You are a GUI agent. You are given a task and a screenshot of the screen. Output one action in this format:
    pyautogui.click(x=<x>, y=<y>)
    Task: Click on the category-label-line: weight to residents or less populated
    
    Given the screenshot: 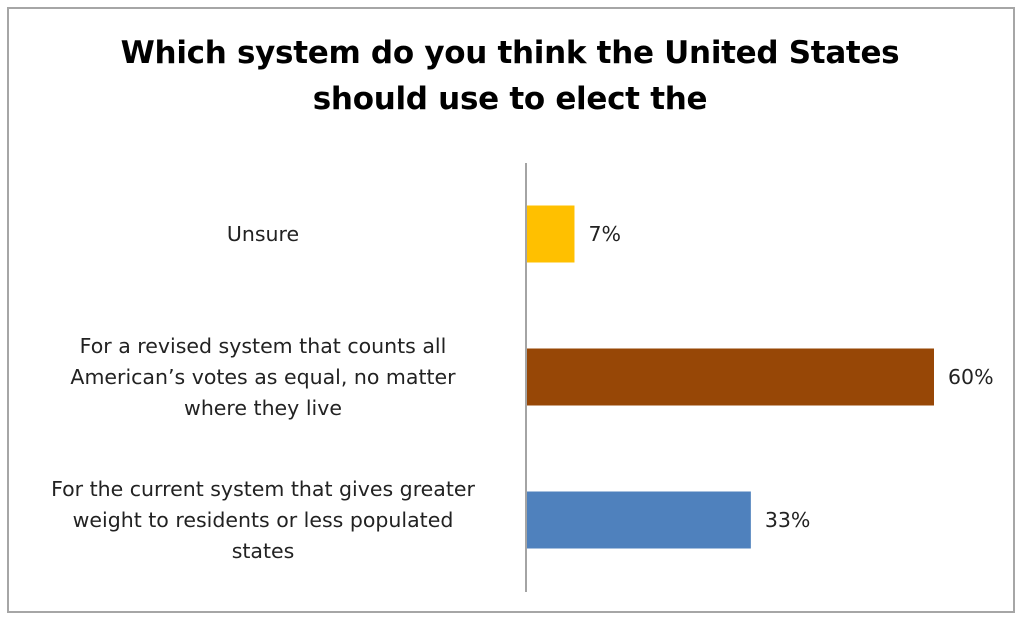 What is the action you would take?
    pyautogui.click(x=263, y=519)
    